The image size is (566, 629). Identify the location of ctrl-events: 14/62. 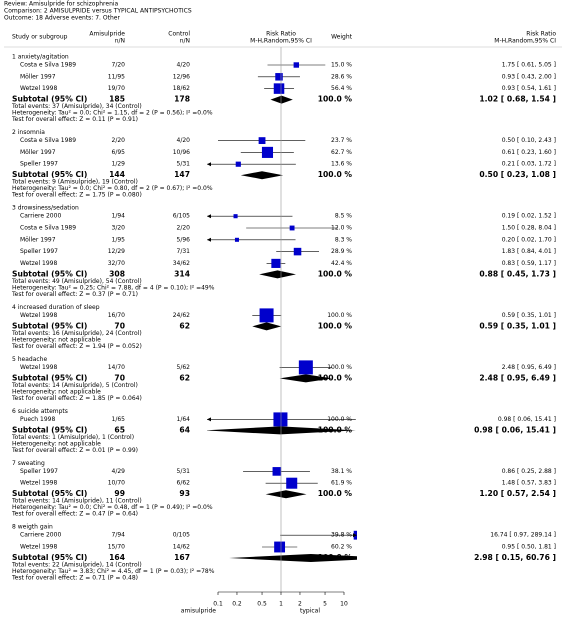
(181, 547).